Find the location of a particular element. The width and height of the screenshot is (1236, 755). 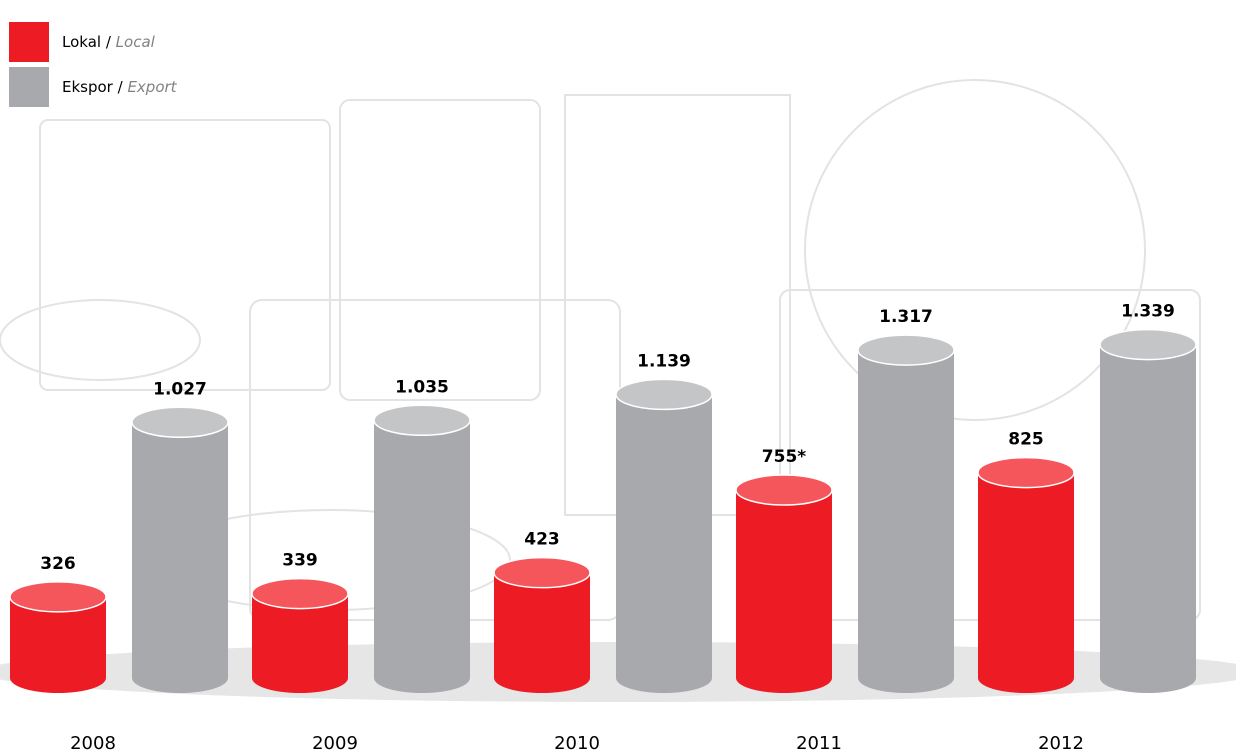

value-label: 339 is located at coordinates (300, 561).